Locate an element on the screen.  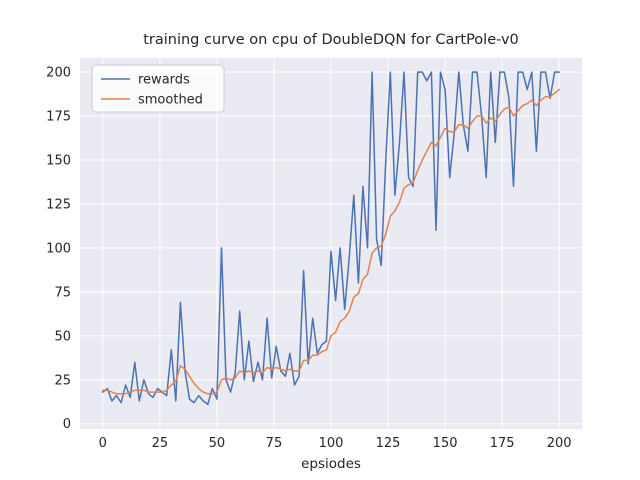
x-axis-label: epsiodes is located at coordinates (331, 464).